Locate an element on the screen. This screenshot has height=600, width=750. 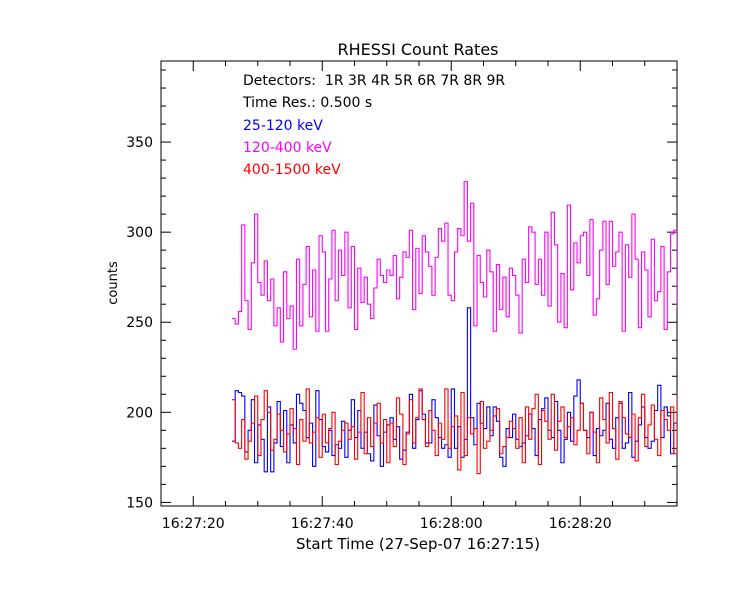
series-line-400-1500-kev is located at coordinates (454, 431).